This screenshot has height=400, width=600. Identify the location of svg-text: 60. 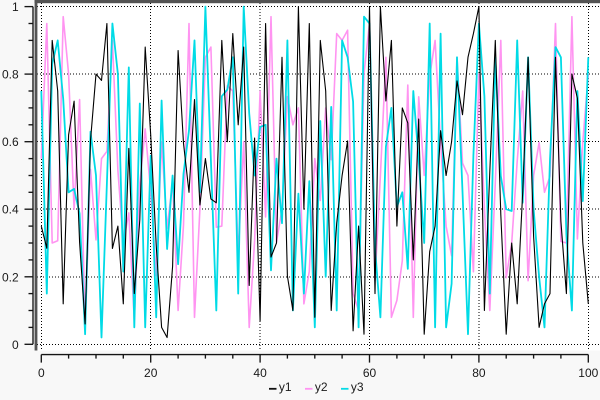
(370, 373).